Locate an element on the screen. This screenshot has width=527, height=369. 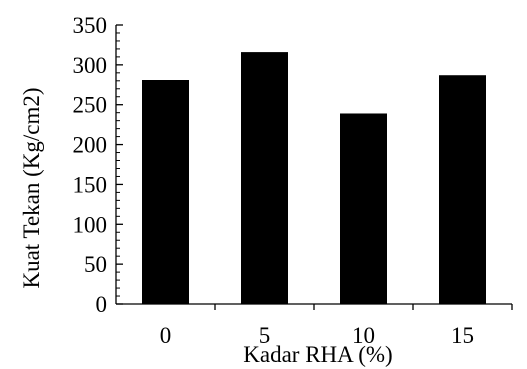
x-tick-label: 10 is located at coordinates (363, 335).